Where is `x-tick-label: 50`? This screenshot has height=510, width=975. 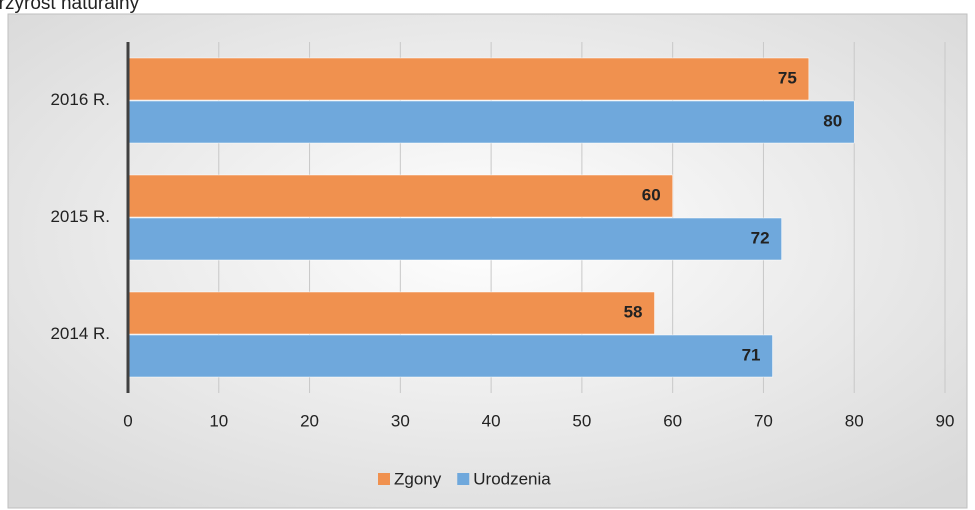 x-tick-label: 50 is located at coordinates (581, 420).